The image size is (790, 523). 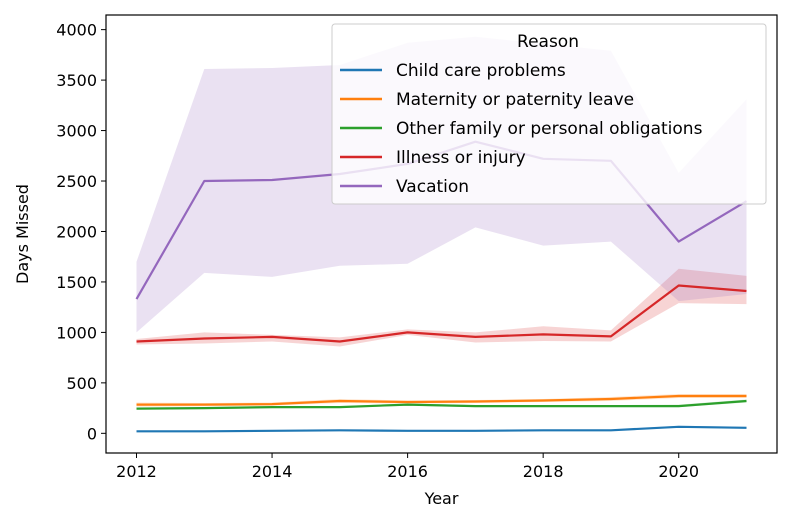 I want to click on x-tick-label: 2018, so click(x=543, y=471).